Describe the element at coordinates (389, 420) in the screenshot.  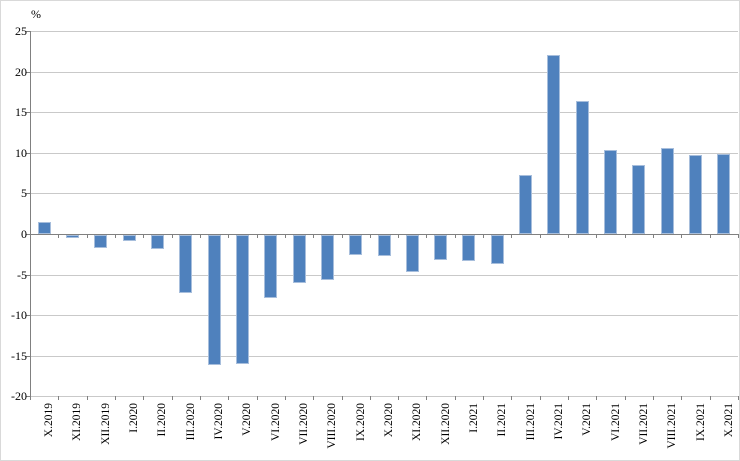
I see `x-axis-label: X.2020` at that location.